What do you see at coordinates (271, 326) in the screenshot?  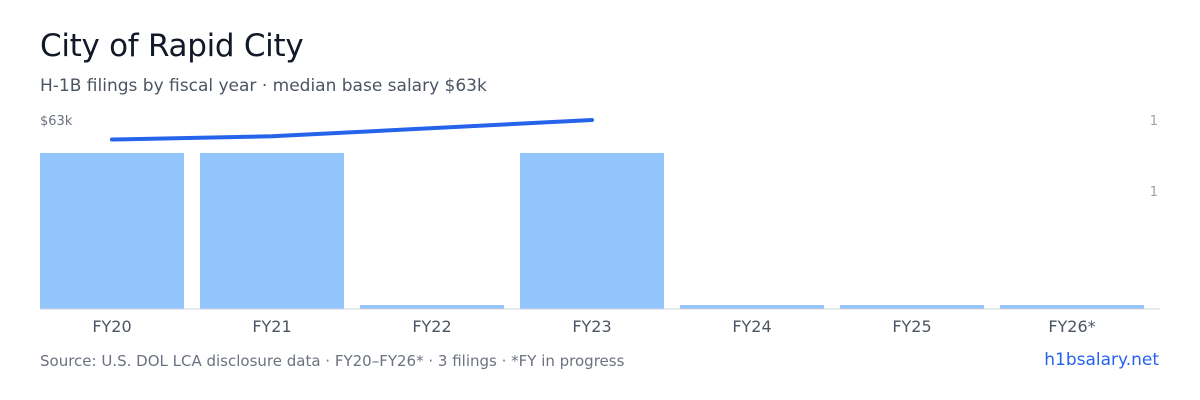 I see `x-tick-label: FY21` at bounding box center [271, 326].